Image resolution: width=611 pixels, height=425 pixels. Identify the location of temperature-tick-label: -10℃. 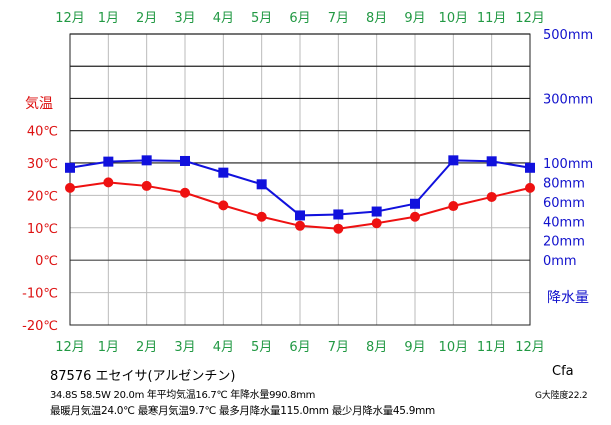
(40, 294).